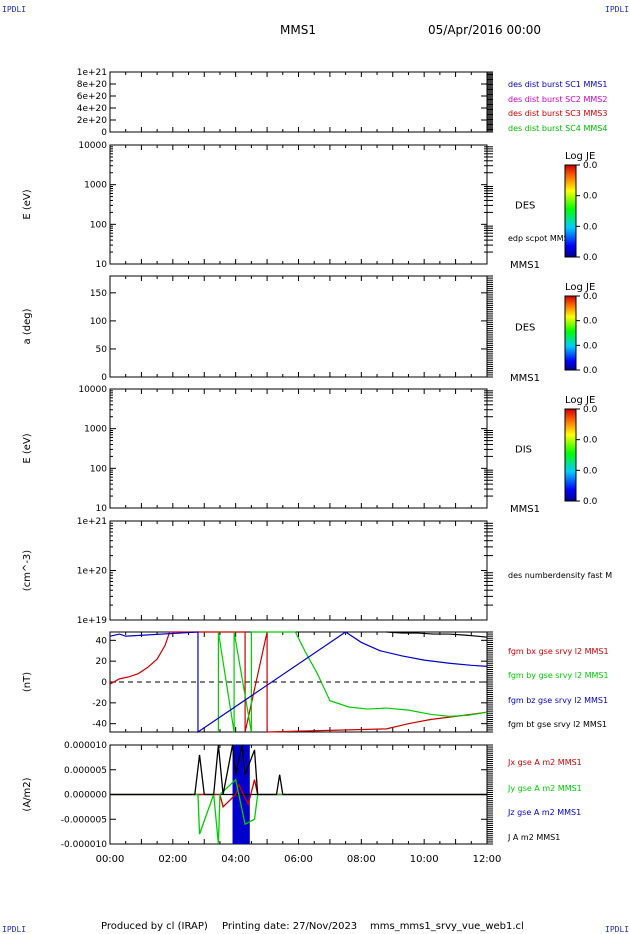 Image resolution: width=630 pixels, height=934 pixels. Describe the element at coordinates (154, 926) in the screenshot. I see `footer-producer: Produced by cl (IRAP)` at that location.